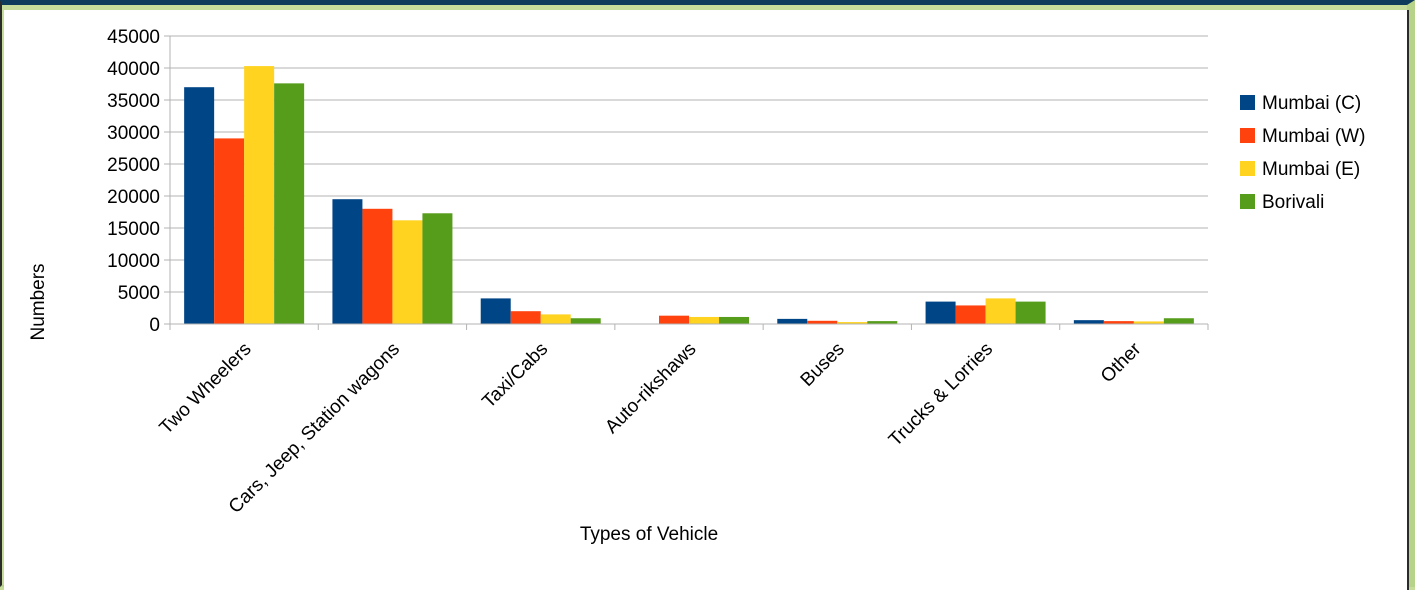  What do you see at coordinates (133, 165) in the screenshot?
I see `y-tick-label: 25000` at bounding box center [133, 165].